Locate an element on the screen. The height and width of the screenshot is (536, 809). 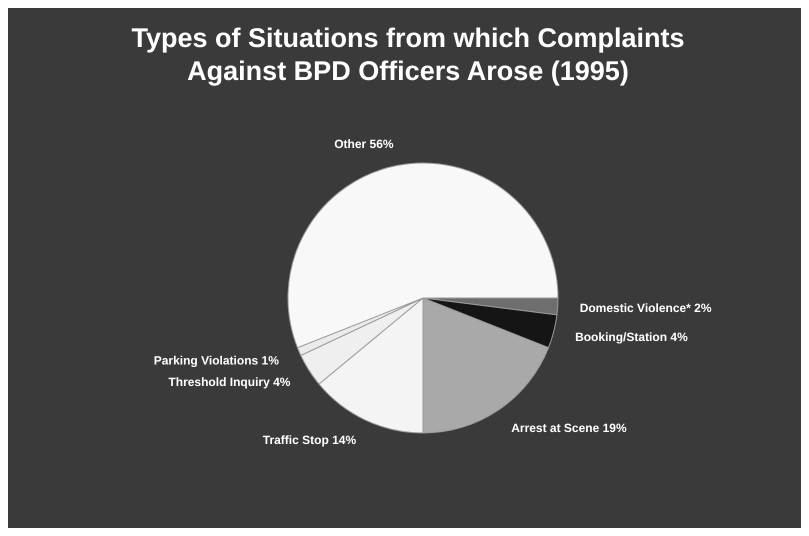
slice-label: Parking Violations 1% is located at coordinates (217, 360).